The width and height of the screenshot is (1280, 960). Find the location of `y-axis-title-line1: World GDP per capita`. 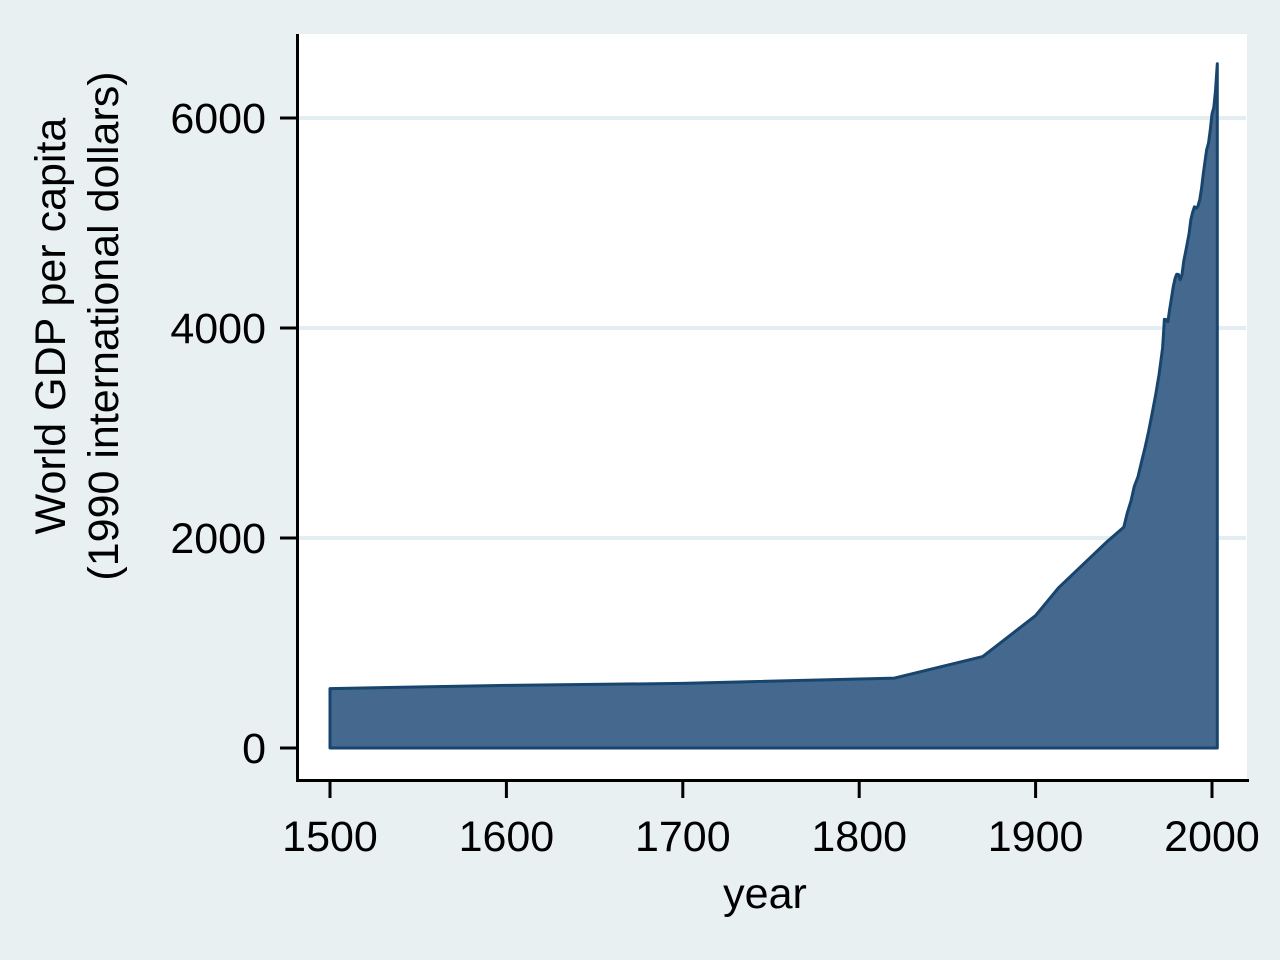

y-axis-title-line1: World GDP per capita is located at coordinates (51, 326).